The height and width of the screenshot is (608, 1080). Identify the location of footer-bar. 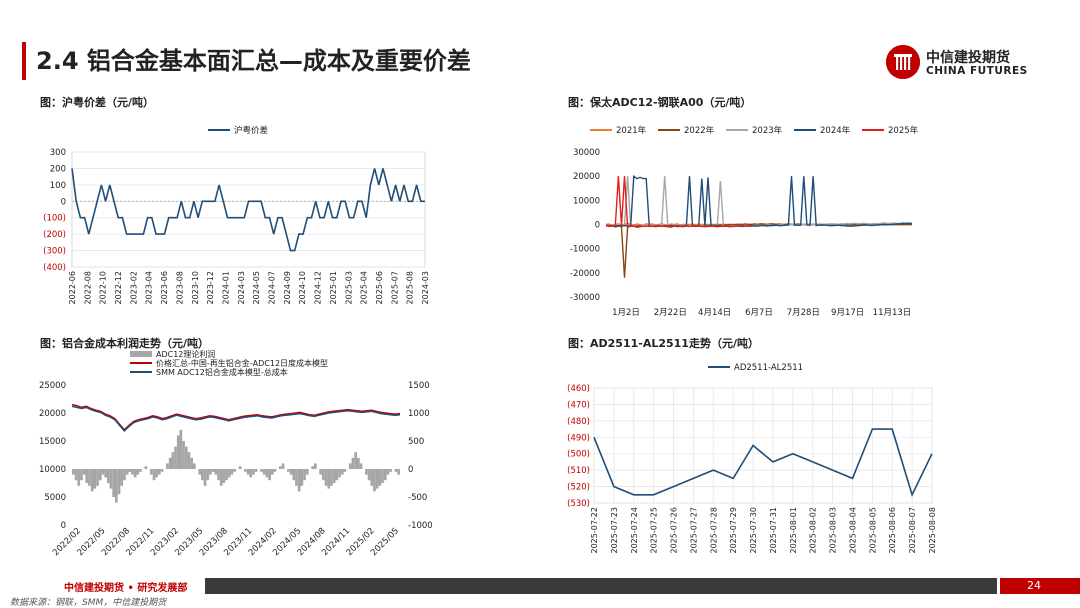
(601, 586).